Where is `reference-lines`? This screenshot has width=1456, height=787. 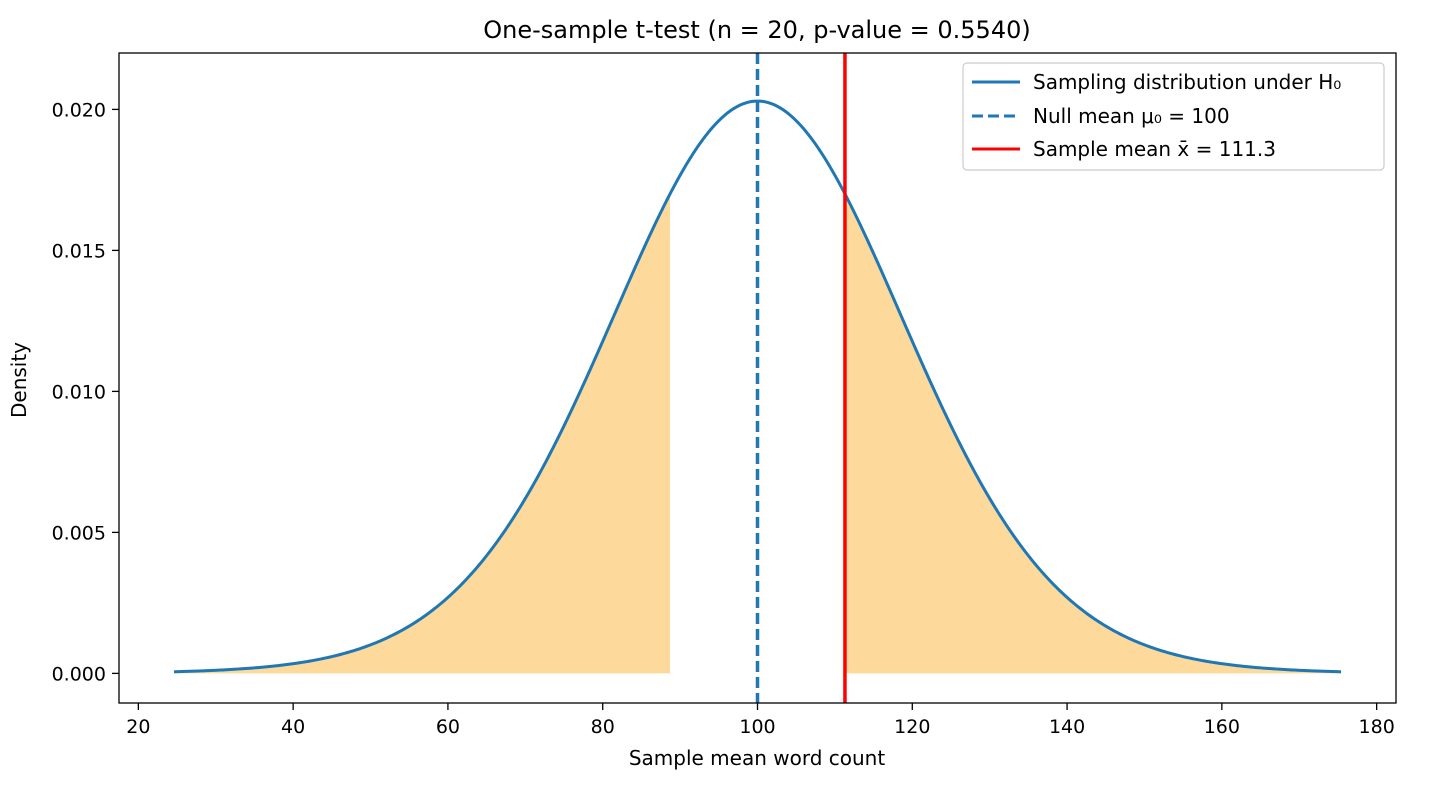
reference-lines is located at coordinates (801, 378).